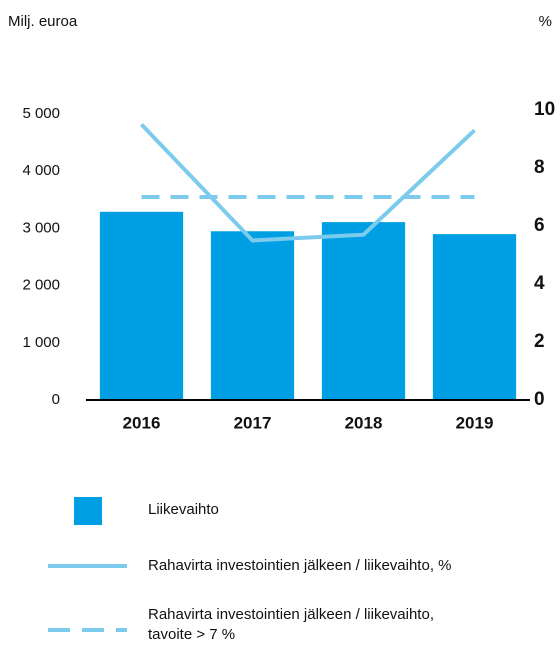 This screenshot has height=653, width=560. Describe the element at coordinates (142, 422) in the screenshot. I see `x-tick-label: 2016` at that location.